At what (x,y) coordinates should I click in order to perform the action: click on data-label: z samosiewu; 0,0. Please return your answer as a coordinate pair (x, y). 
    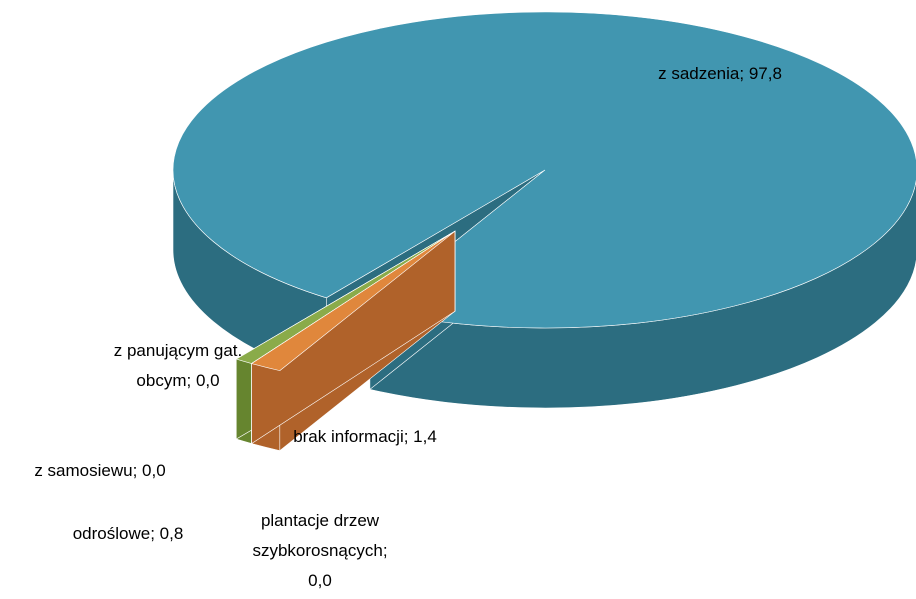
    Looking at the image, I should click on (99, 470).